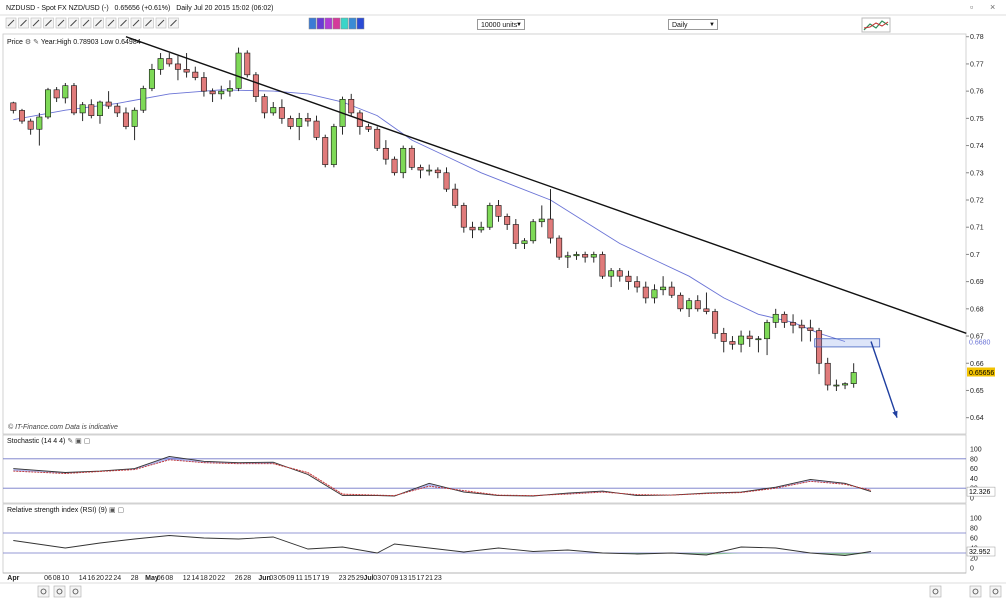  I want to click on x-tick-label: 22, so click(221, 578).